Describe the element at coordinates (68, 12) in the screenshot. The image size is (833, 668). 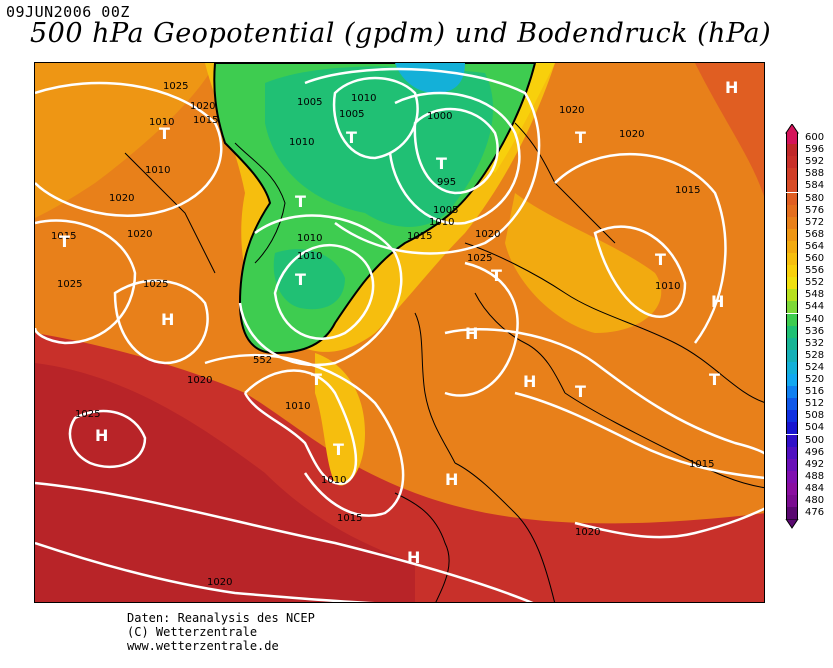
I see `analysis-date: 09JUN2006 00Z` at that location.